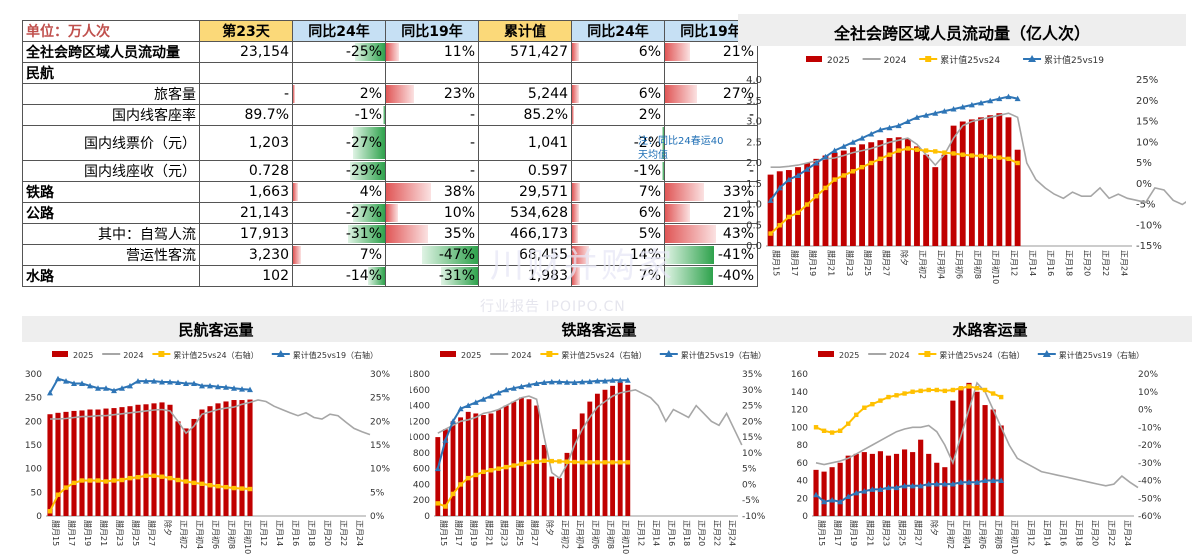 The image size is (1204, 558). Describe the element at coordinates (268, 171) in the screenshot. I see `cell-value: 0.728` at that location.